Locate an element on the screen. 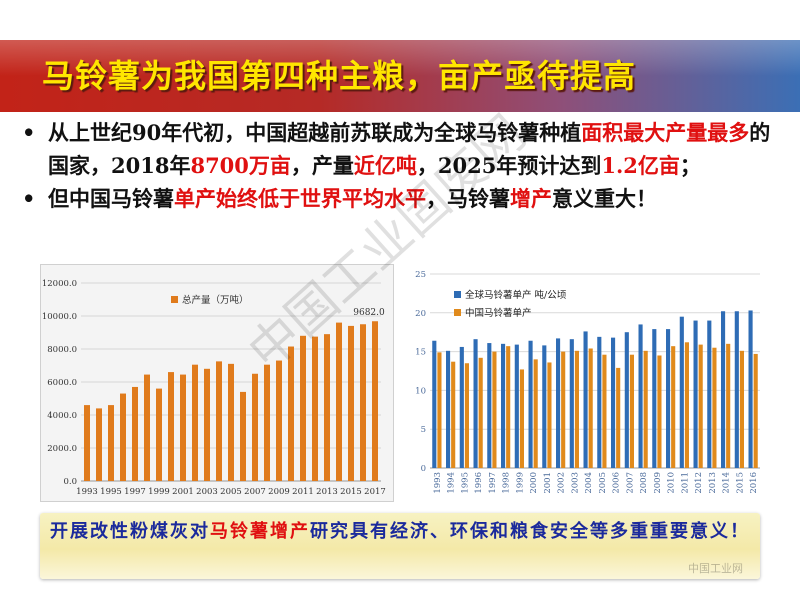  x-tick-label: 2004 is located at coordinates (589, 483).